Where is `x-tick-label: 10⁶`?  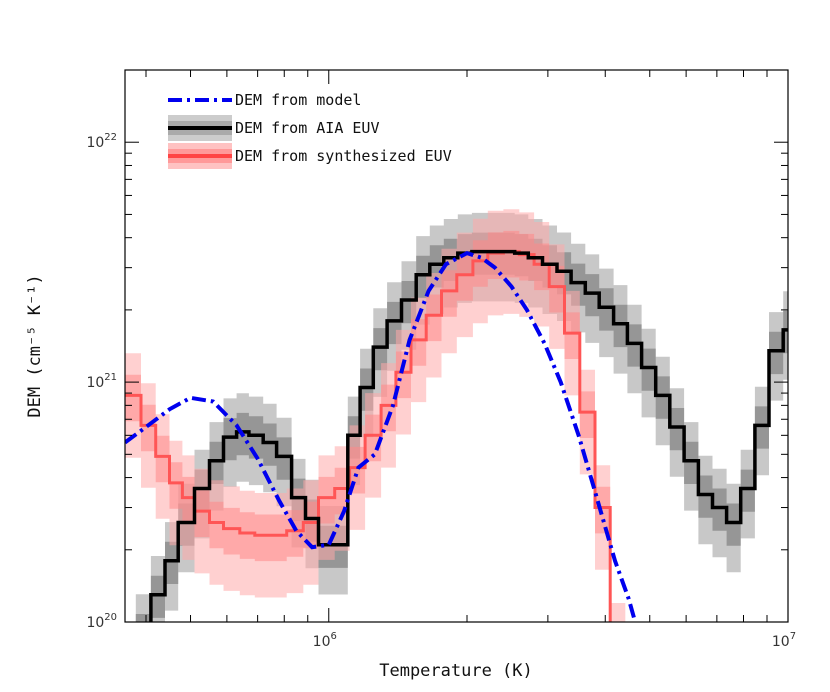
x-tick-label: 10⁶ is located at coordinates (325, 640).